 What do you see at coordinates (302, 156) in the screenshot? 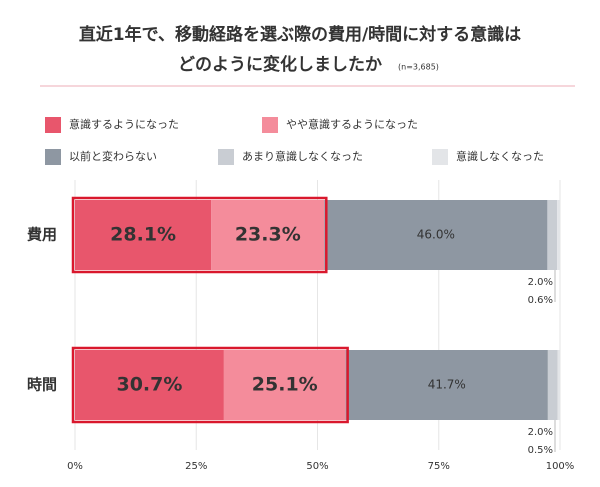
I see `legend-label: あまり意識しなくなった` at bounding box center [302, 156].